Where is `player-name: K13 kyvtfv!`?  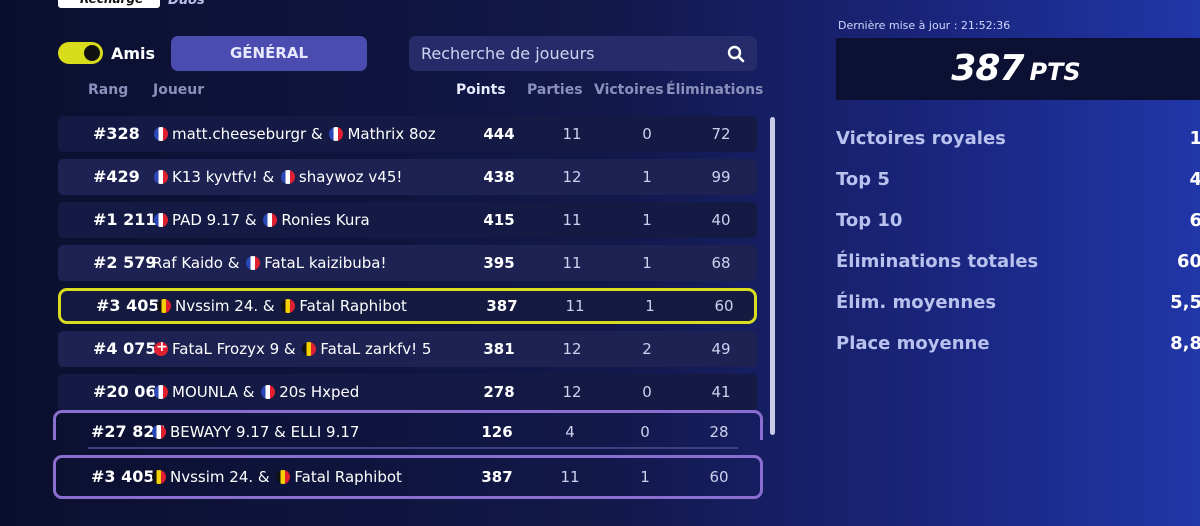
player-name: K13 kyvtfv! is located at coordinates (215, 177).